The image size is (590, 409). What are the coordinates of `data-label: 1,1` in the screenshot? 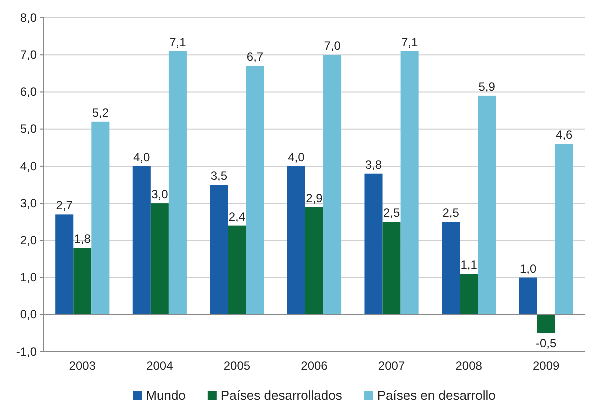 It's located at (469, 265).